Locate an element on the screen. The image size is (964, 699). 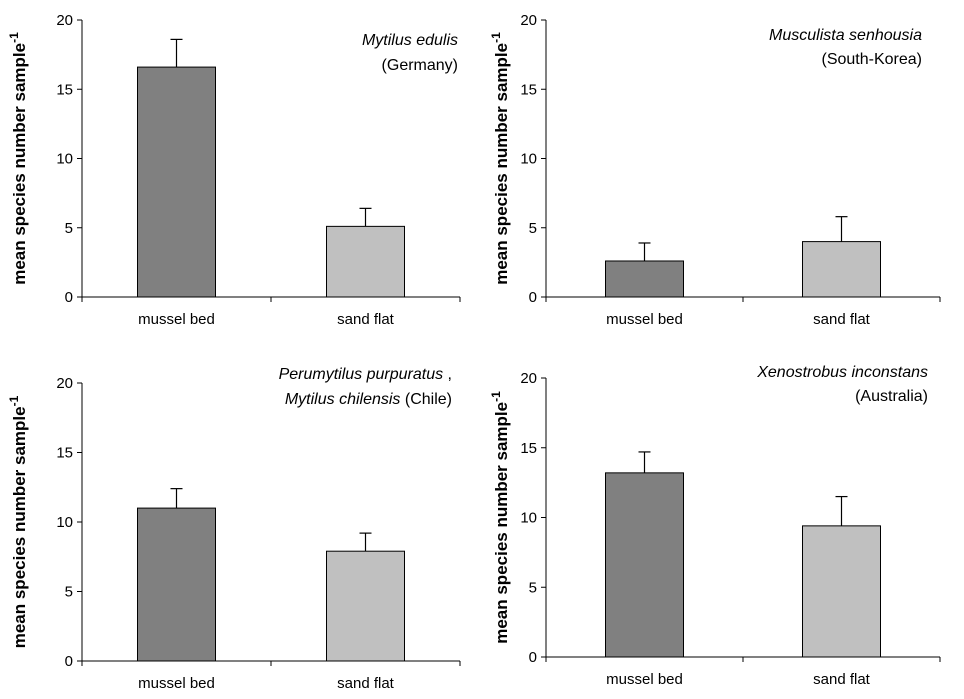
species-annotation: Perumytilus purpuratus , is located at coordinates (365, 374).